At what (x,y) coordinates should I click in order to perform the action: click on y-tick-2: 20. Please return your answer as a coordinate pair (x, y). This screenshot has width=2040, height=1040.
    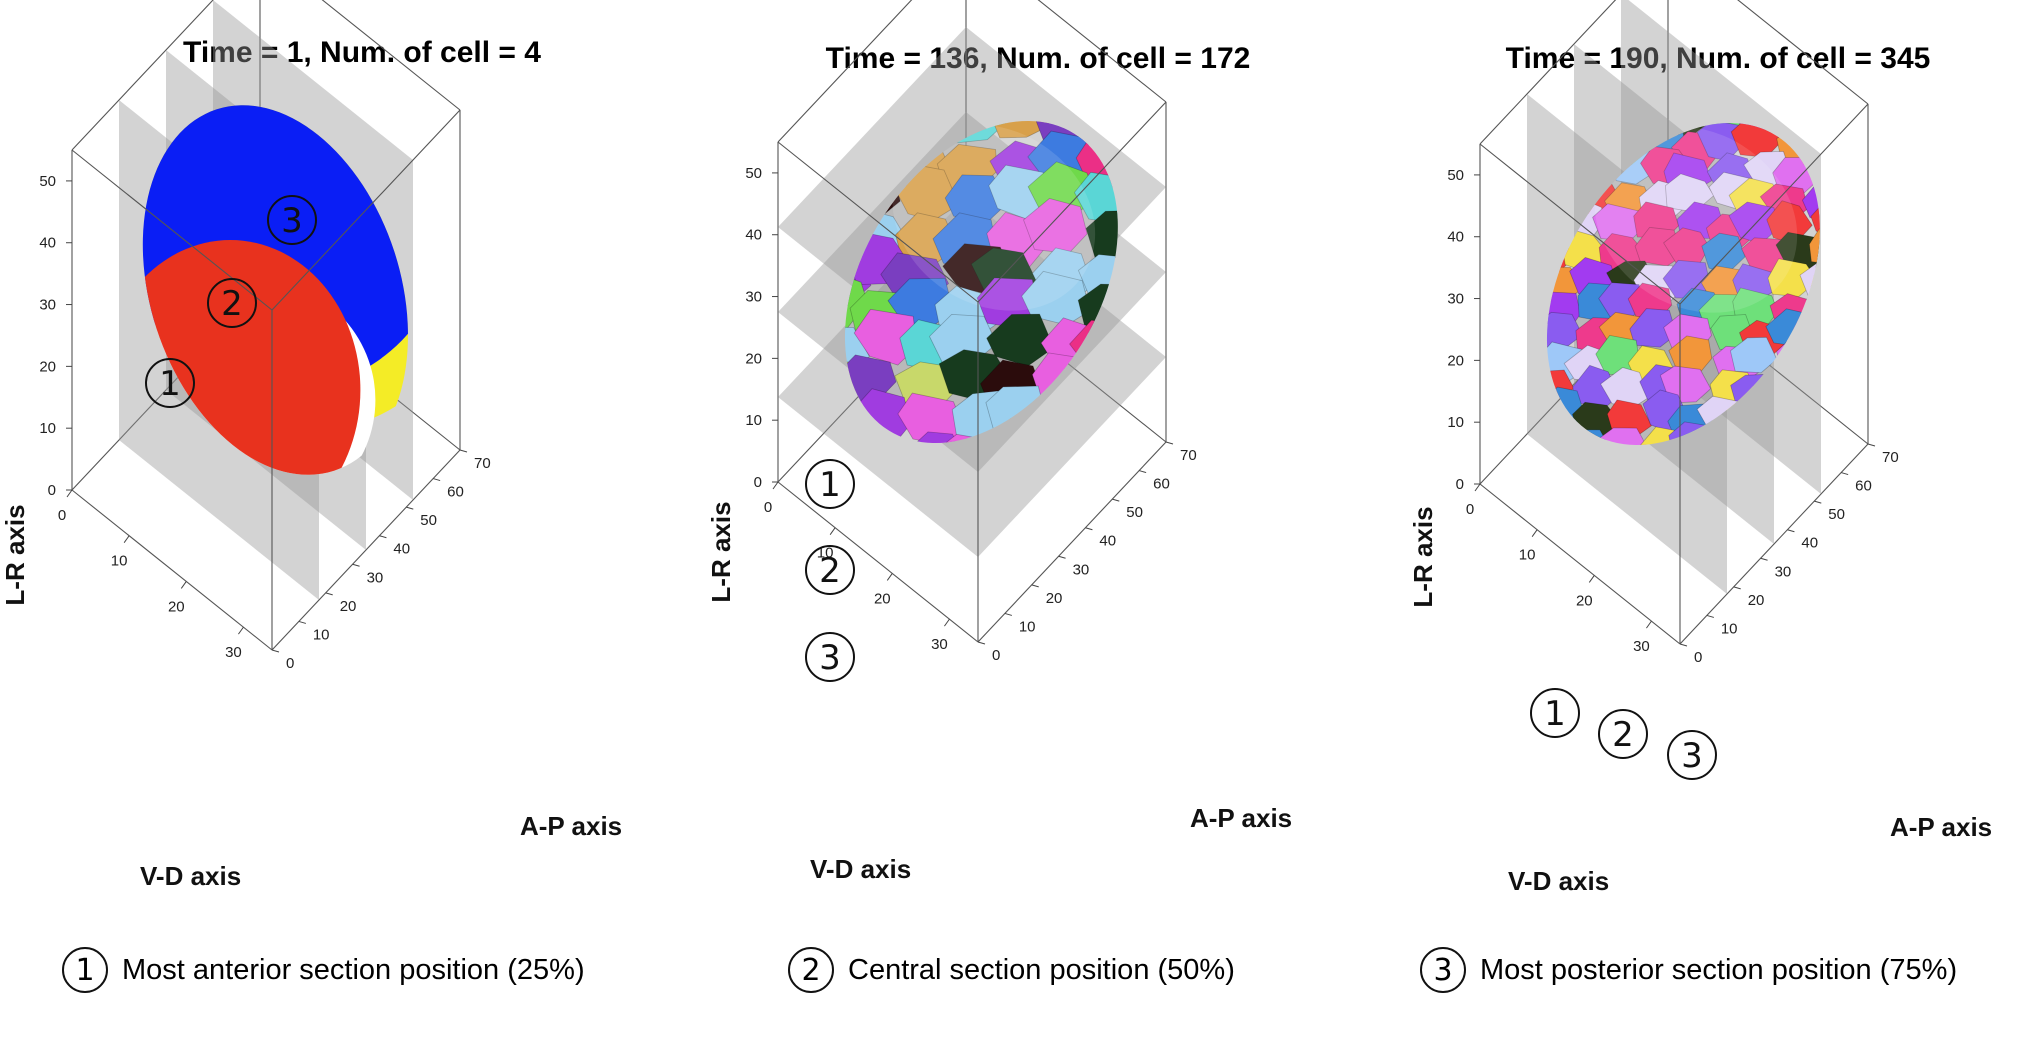
    Looking at the image, I should click on (348, 606).